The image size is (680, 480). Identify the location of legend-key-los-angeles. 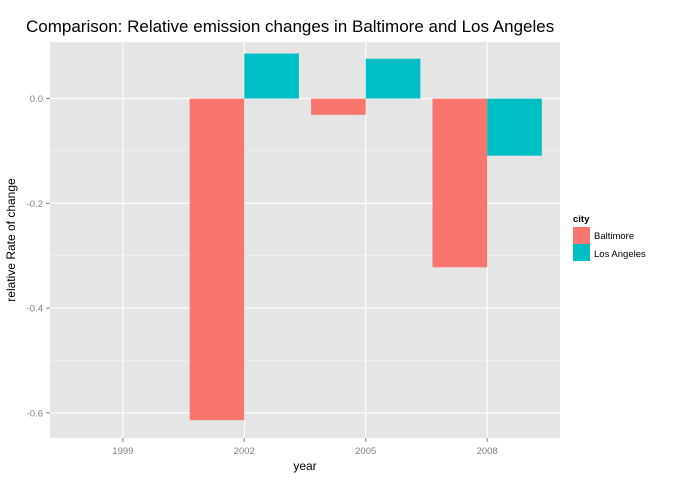
(581, 252).